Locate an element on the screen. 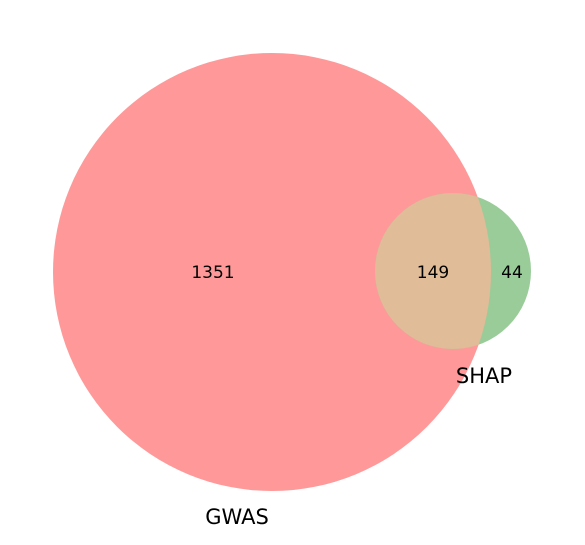 This screenshot has width=585, height=545. gwas-only-count: 1351 is located at coordinates (212, 273).